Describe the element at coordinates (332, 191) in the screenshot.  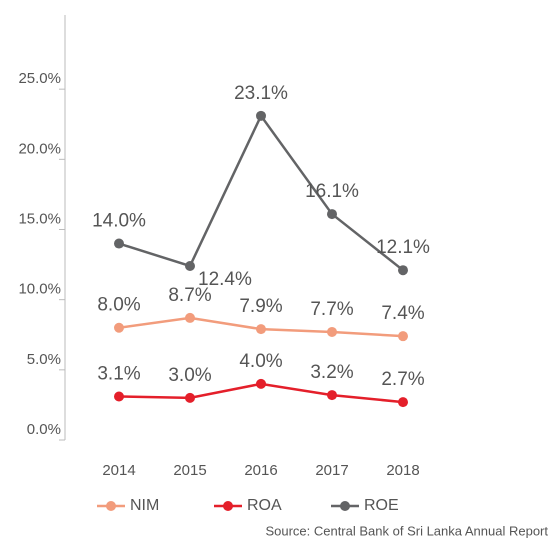
I see `data-label: 16.1%` at that location.